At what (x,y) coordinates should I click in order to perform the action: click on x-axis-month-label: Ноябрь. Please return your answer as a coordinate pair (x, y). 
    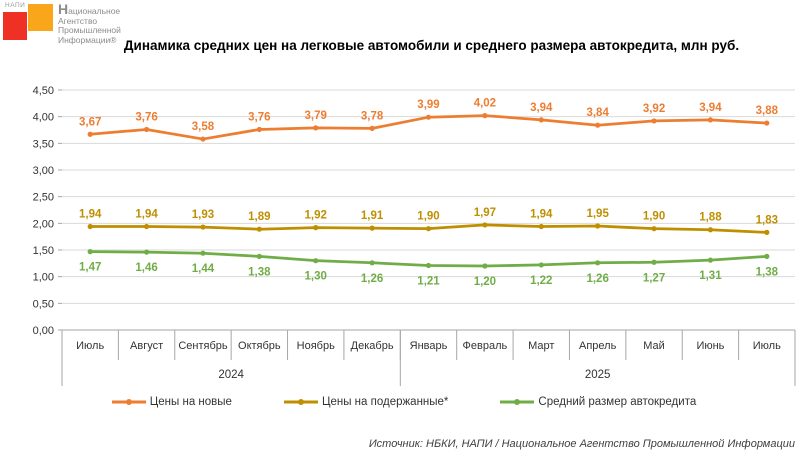
    Looking at the image, I should click on (316, 346).